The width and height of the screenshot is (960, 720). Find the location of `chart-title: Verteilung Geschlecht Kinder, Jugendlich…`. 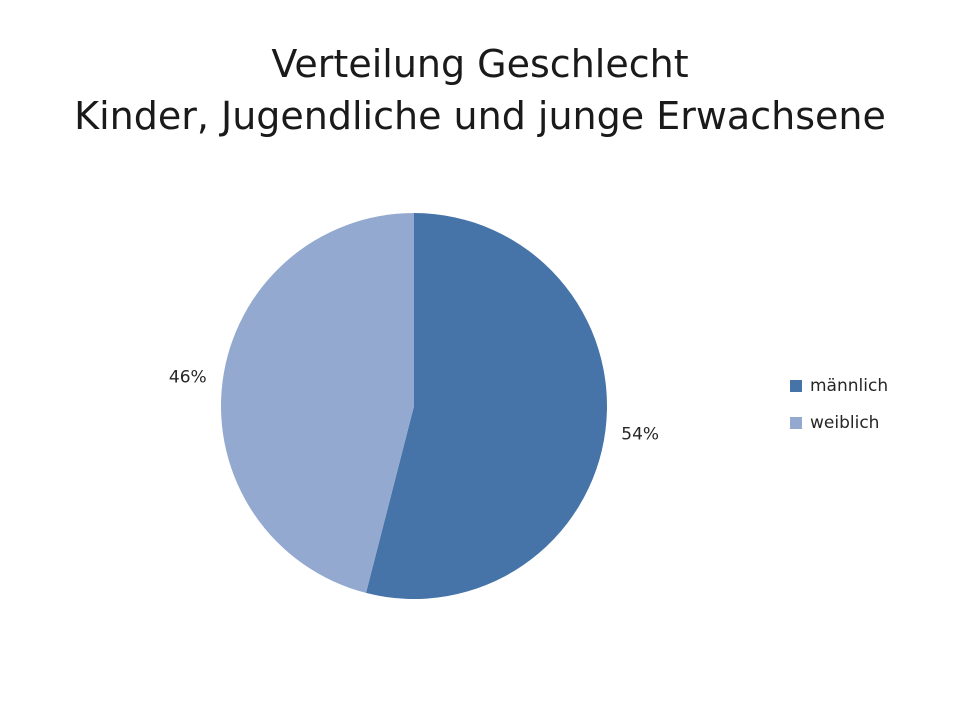

chart-title: Verteilung Geschlecht Kinder, Jugendlich… is located at coordinates (480, 90).